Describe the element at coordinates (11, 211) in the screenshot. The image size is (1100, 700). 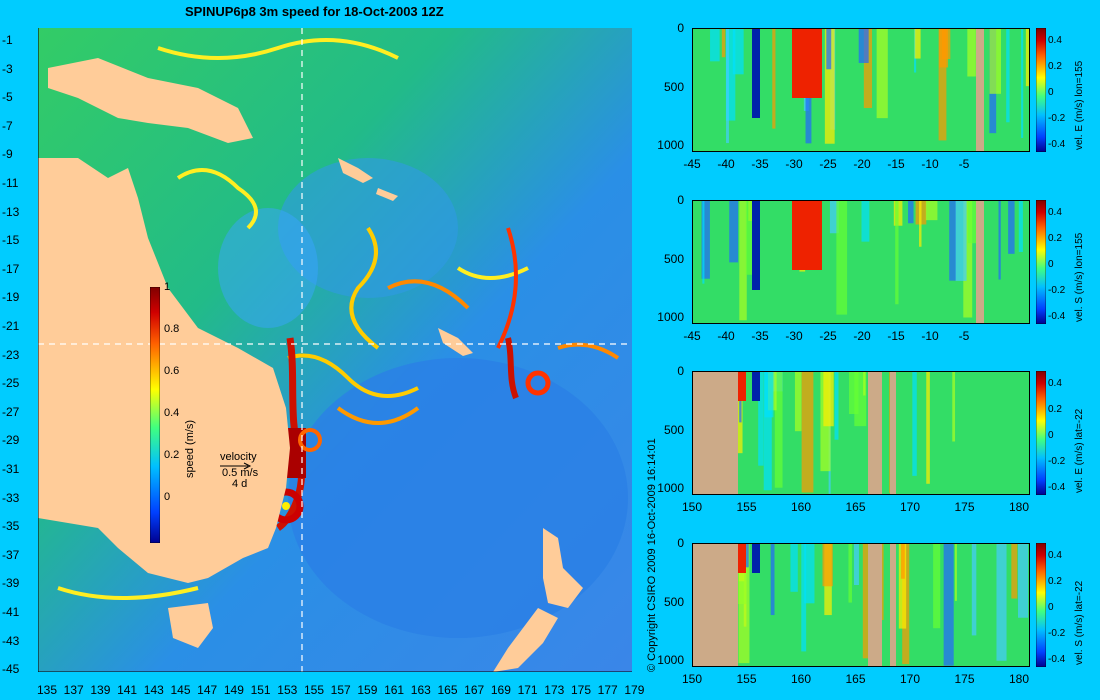
I see `lat-label: -13` at that location.